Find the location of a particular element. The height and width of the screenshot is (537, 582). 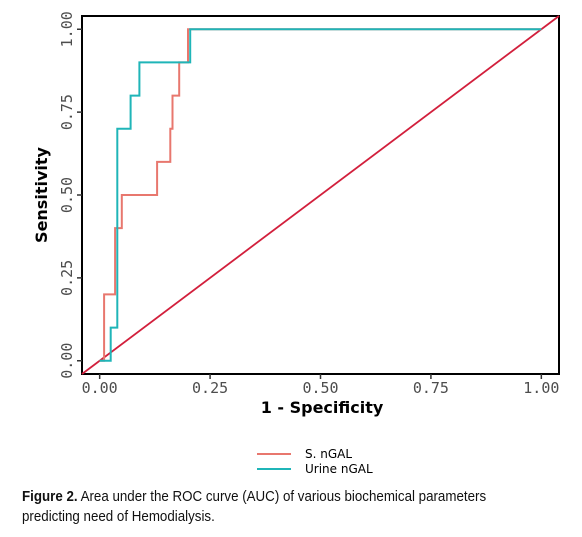

legend-label: S. nGAL is located at coordinates (328, 454).